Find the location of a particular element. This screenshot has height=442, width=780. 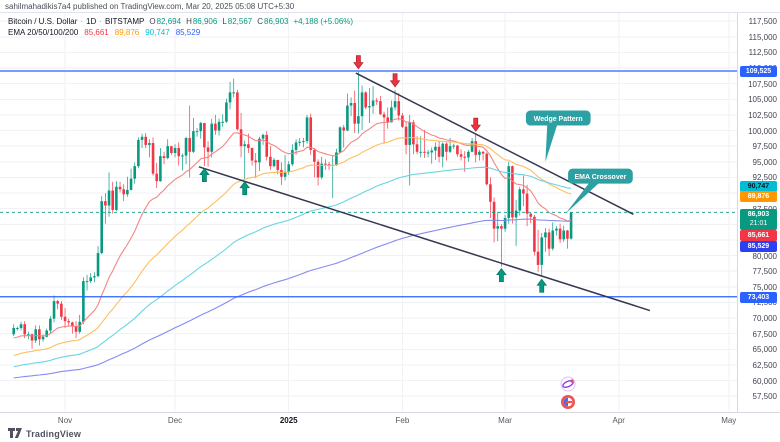

svg-text: EMA Crossover is located at coordinates (600, 177).